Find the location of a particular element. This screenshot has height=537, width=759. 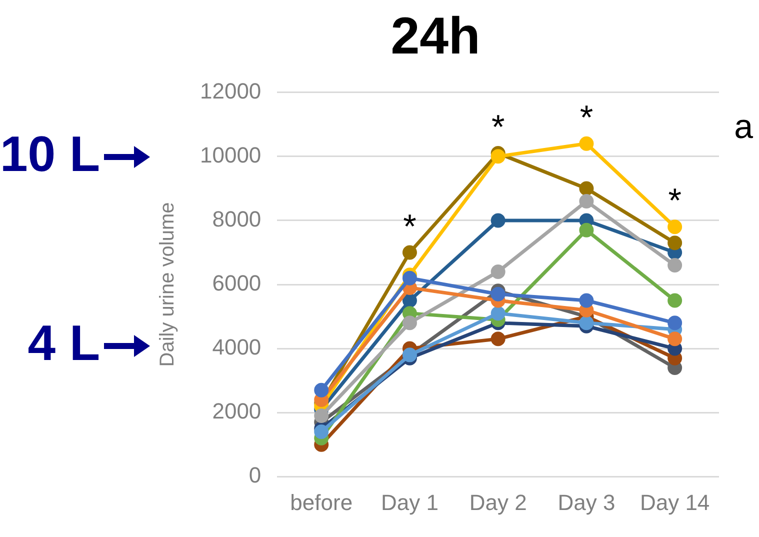

x-tick-label: Day 1 is located at coordinates (409, 502).